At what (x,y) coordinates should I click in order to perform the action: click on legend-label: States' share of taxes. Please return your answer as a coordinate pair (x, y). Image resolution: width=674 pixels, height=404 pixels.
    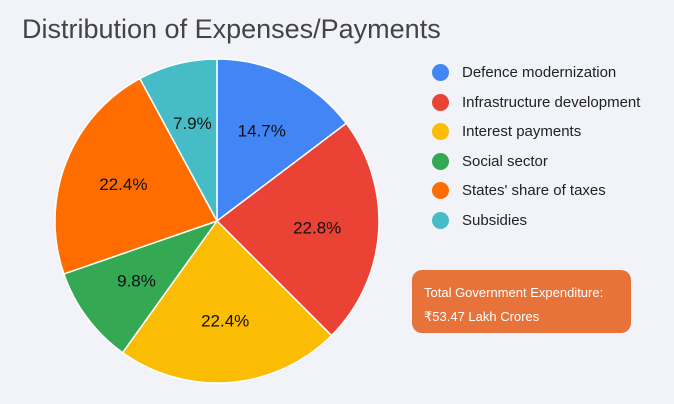
    Looking at the image, I should click on (534, 191).